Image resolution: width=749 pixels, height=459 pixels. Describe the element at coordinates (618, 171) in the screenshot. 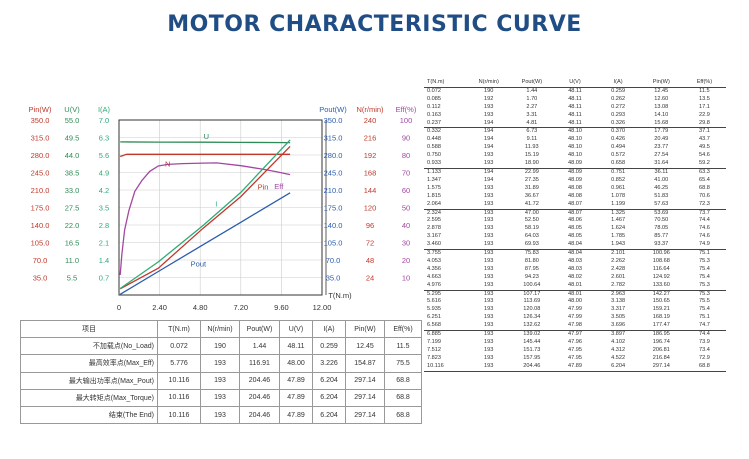

I see `data-cell: 0.751` at that location.